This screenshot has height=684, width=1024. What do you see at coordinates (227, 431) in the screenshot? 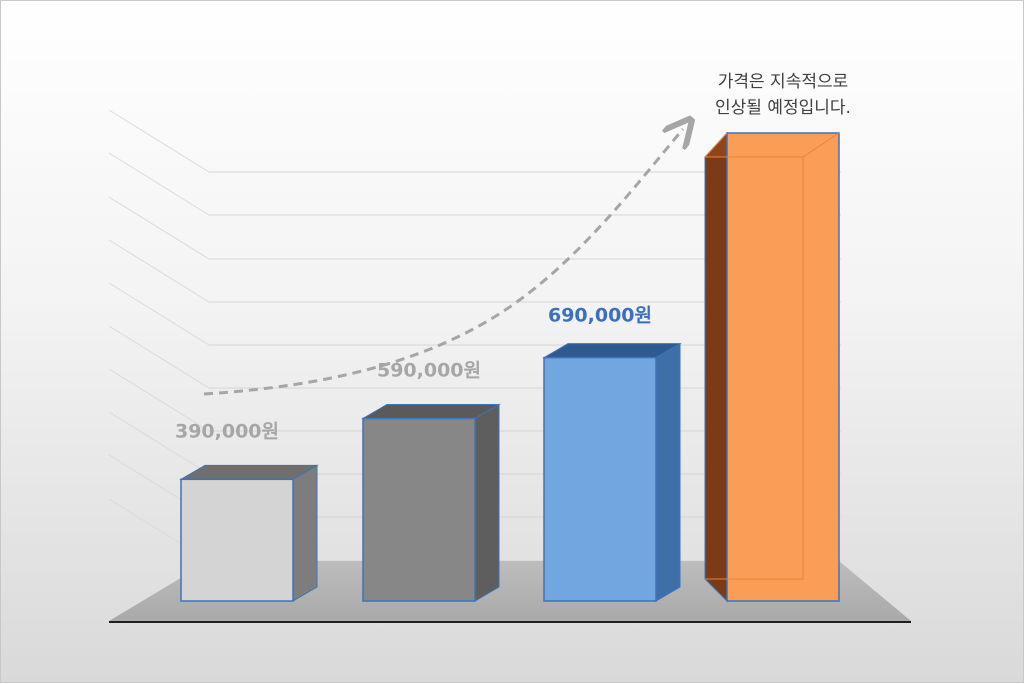
I see `data-label-1: 390,000원` at bounding box center [227, 431].